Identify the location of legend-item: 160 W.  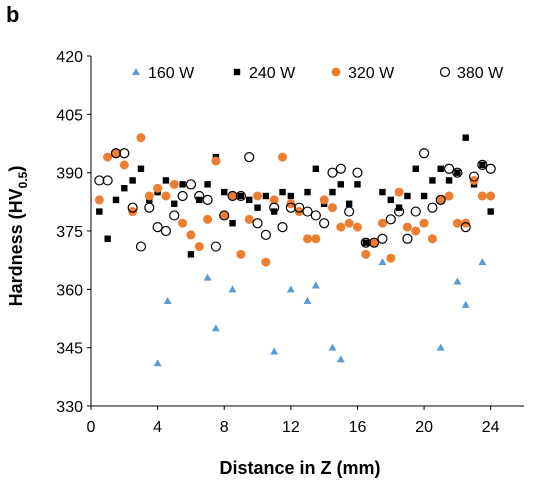
(163, 73).